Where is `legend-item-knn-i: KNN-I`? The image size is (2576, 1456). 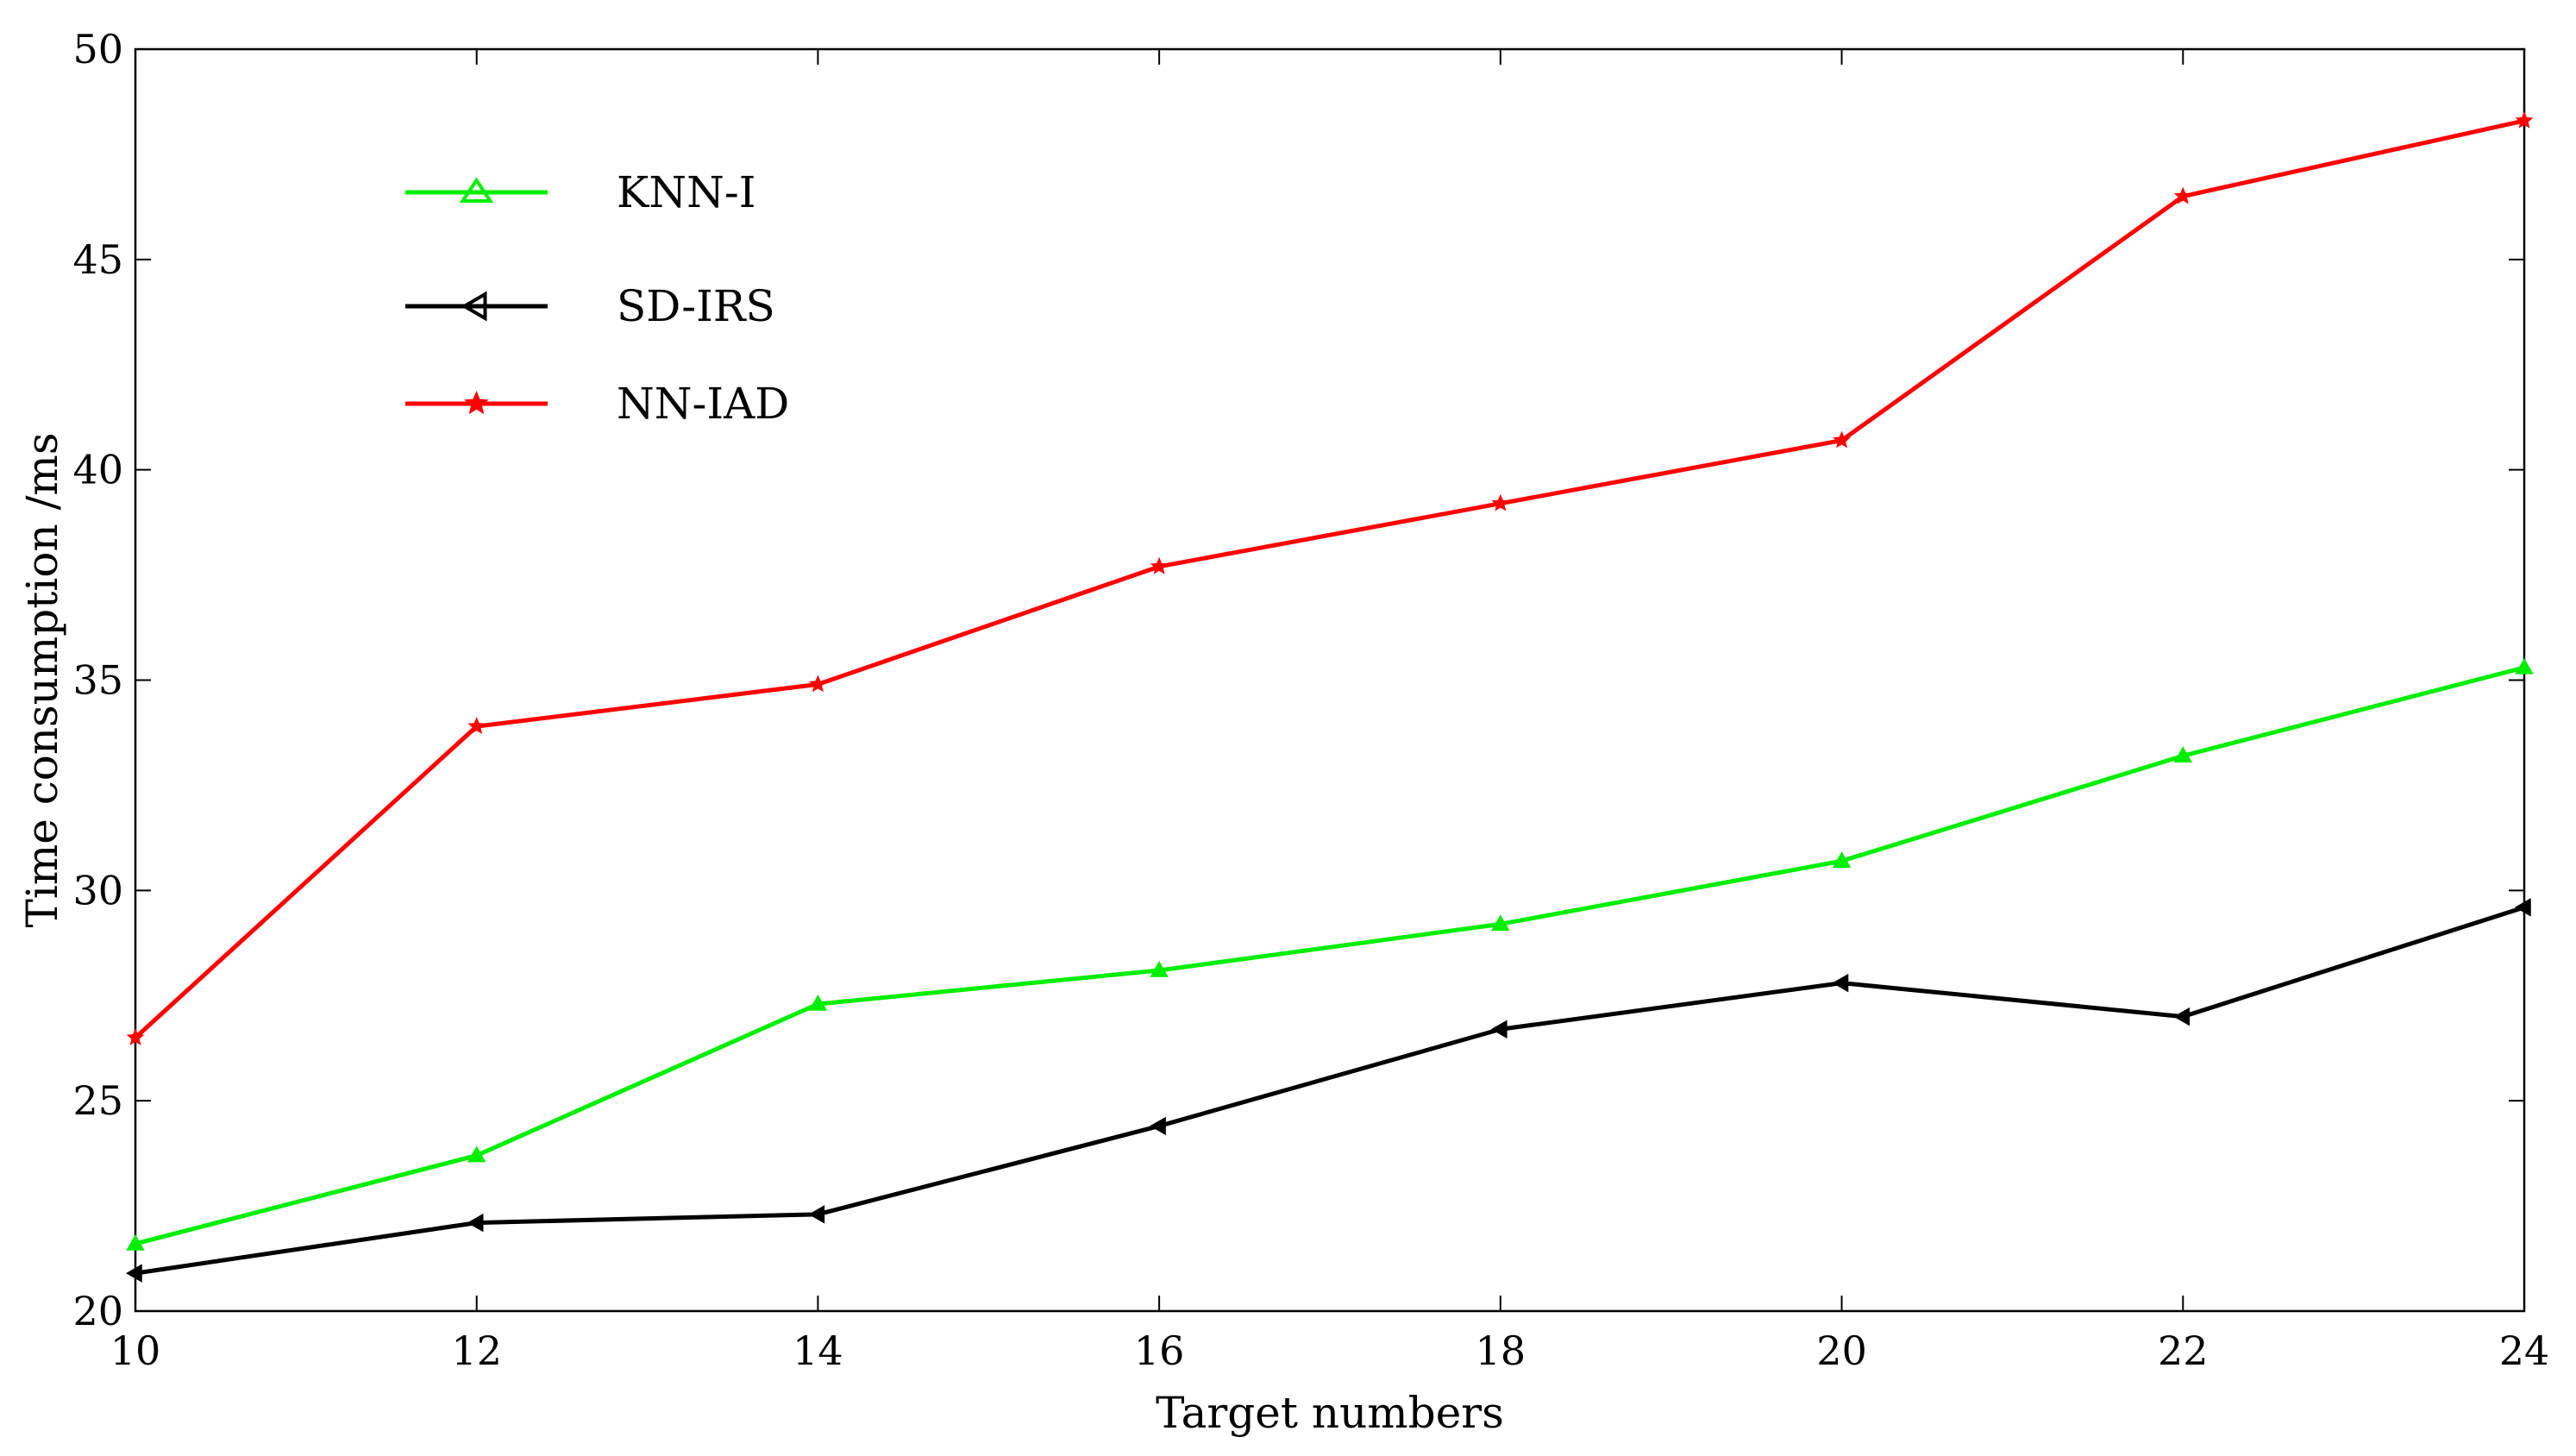
legend-item-knn-i: KNN-I is located at coordinates (580, 192).